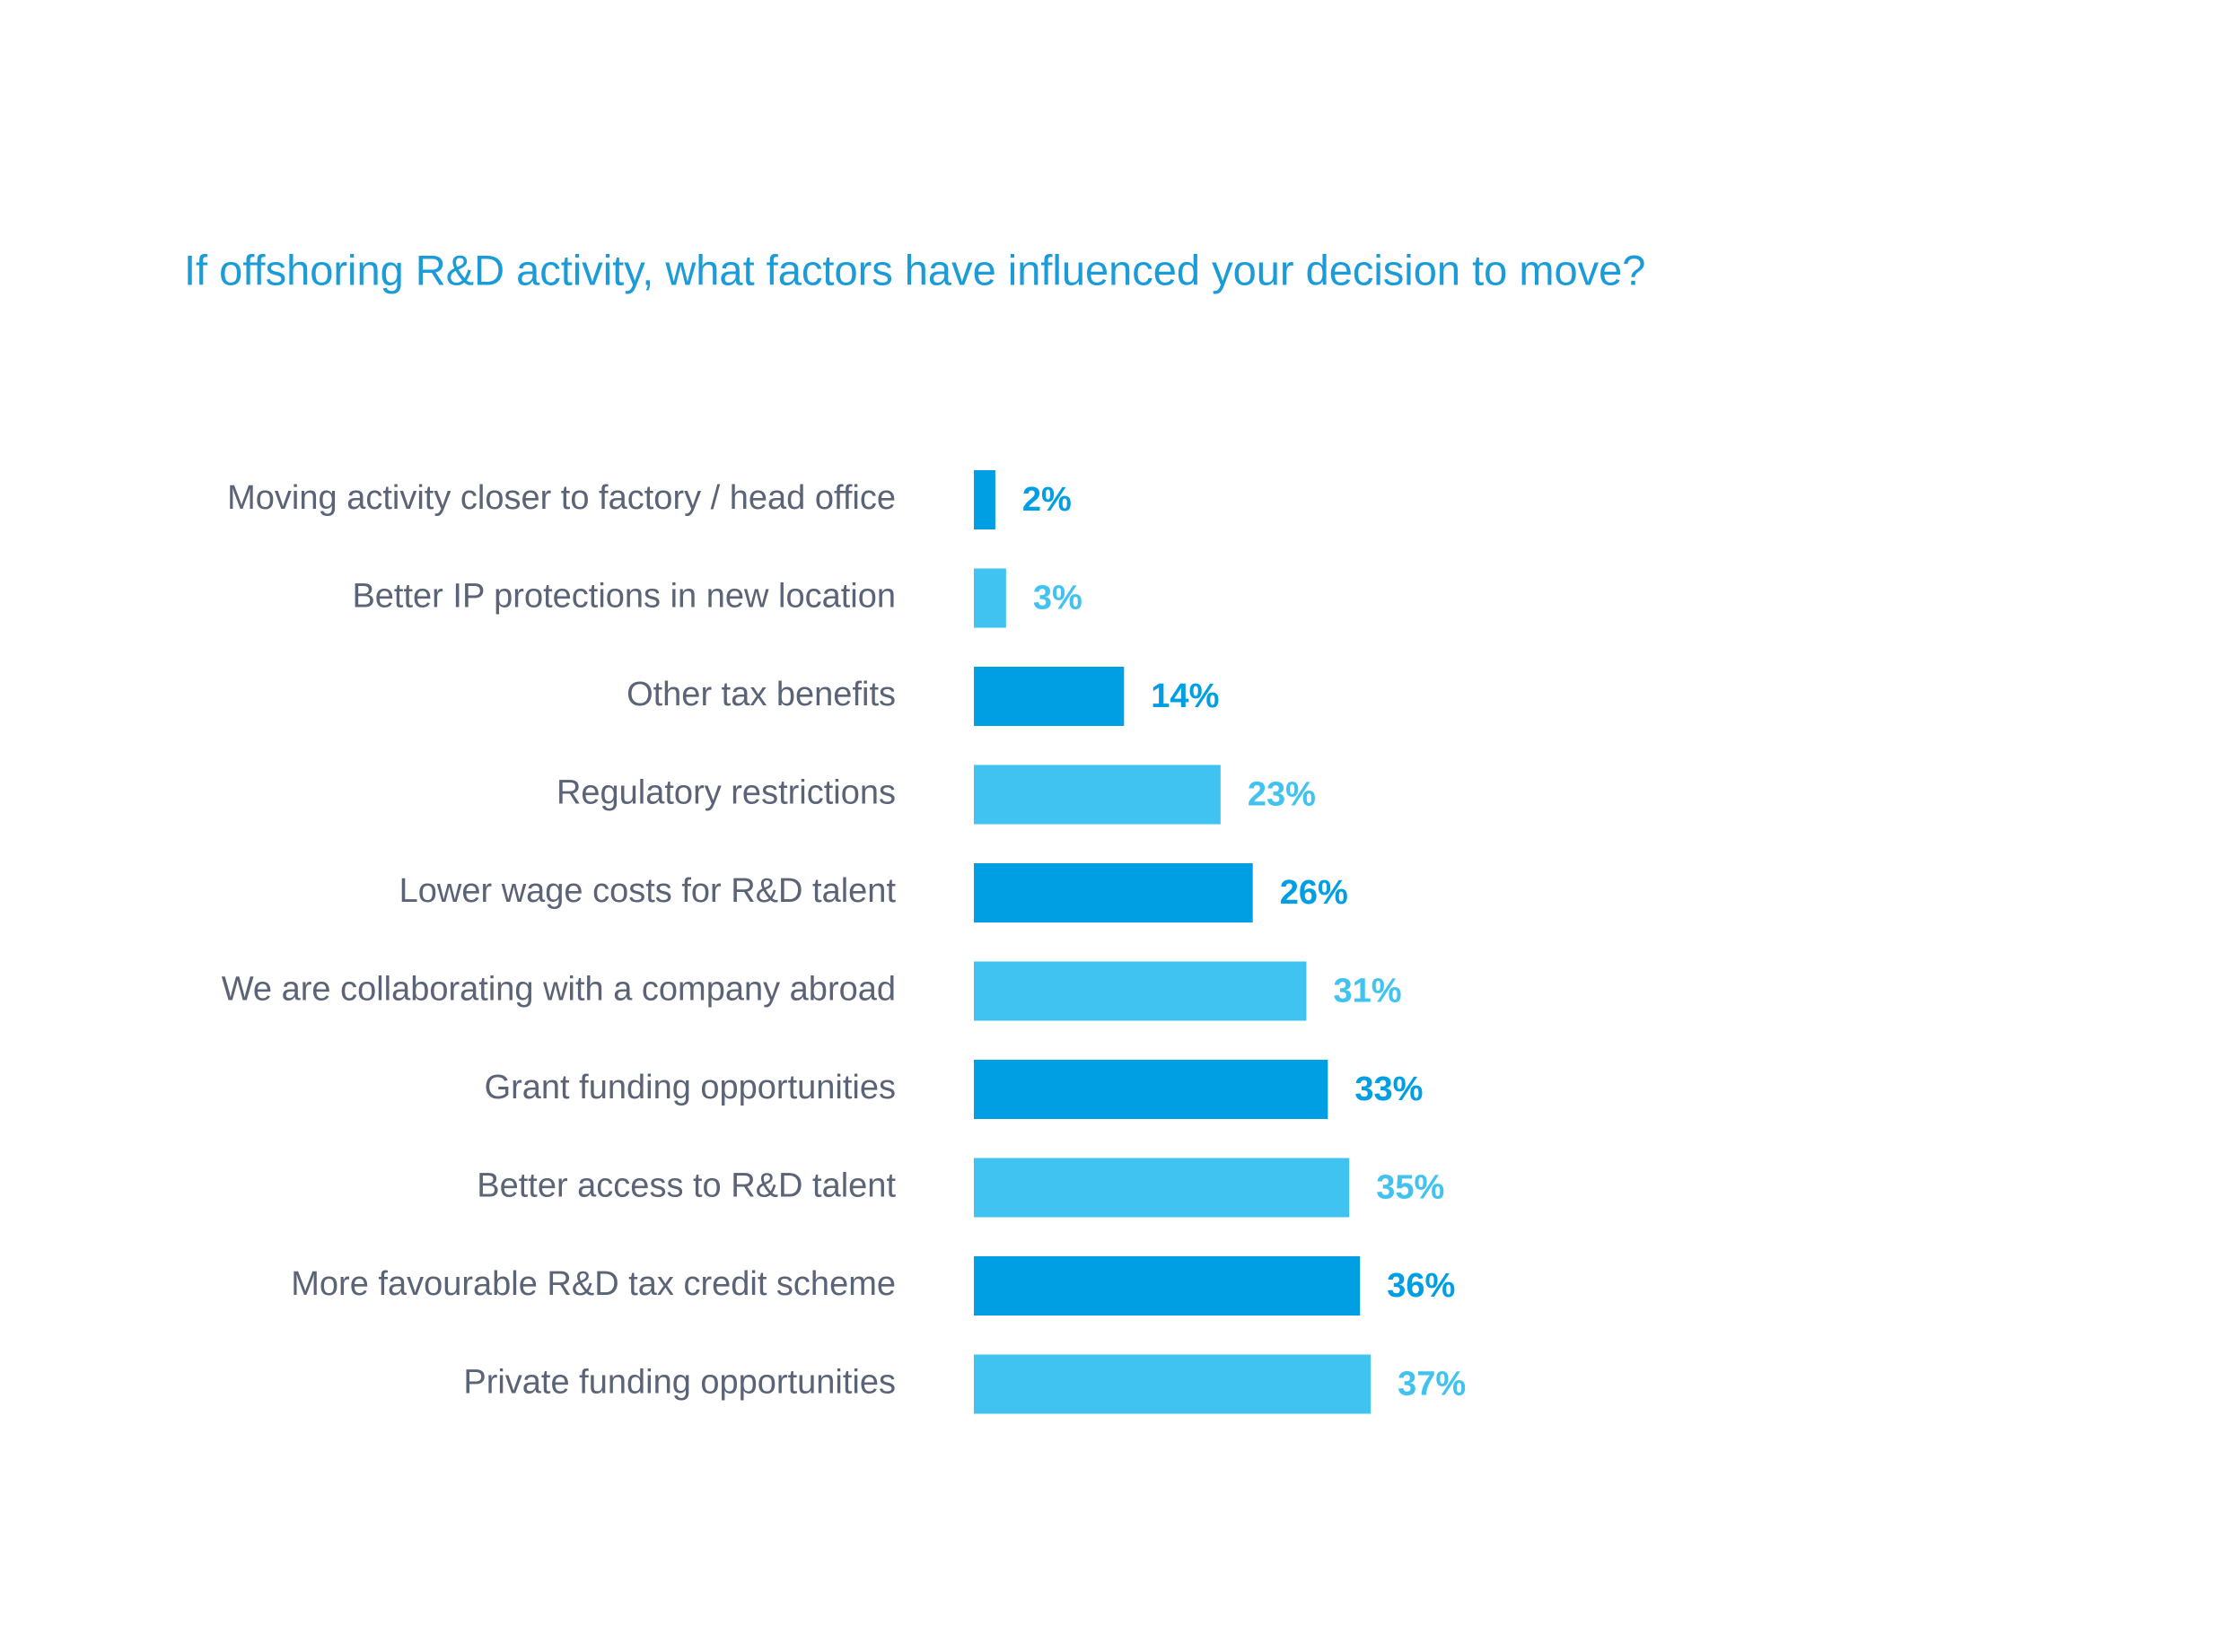 This screenshot has height=1652, width=2226. I want to click on value-label: 31%, so click(1367, 991).